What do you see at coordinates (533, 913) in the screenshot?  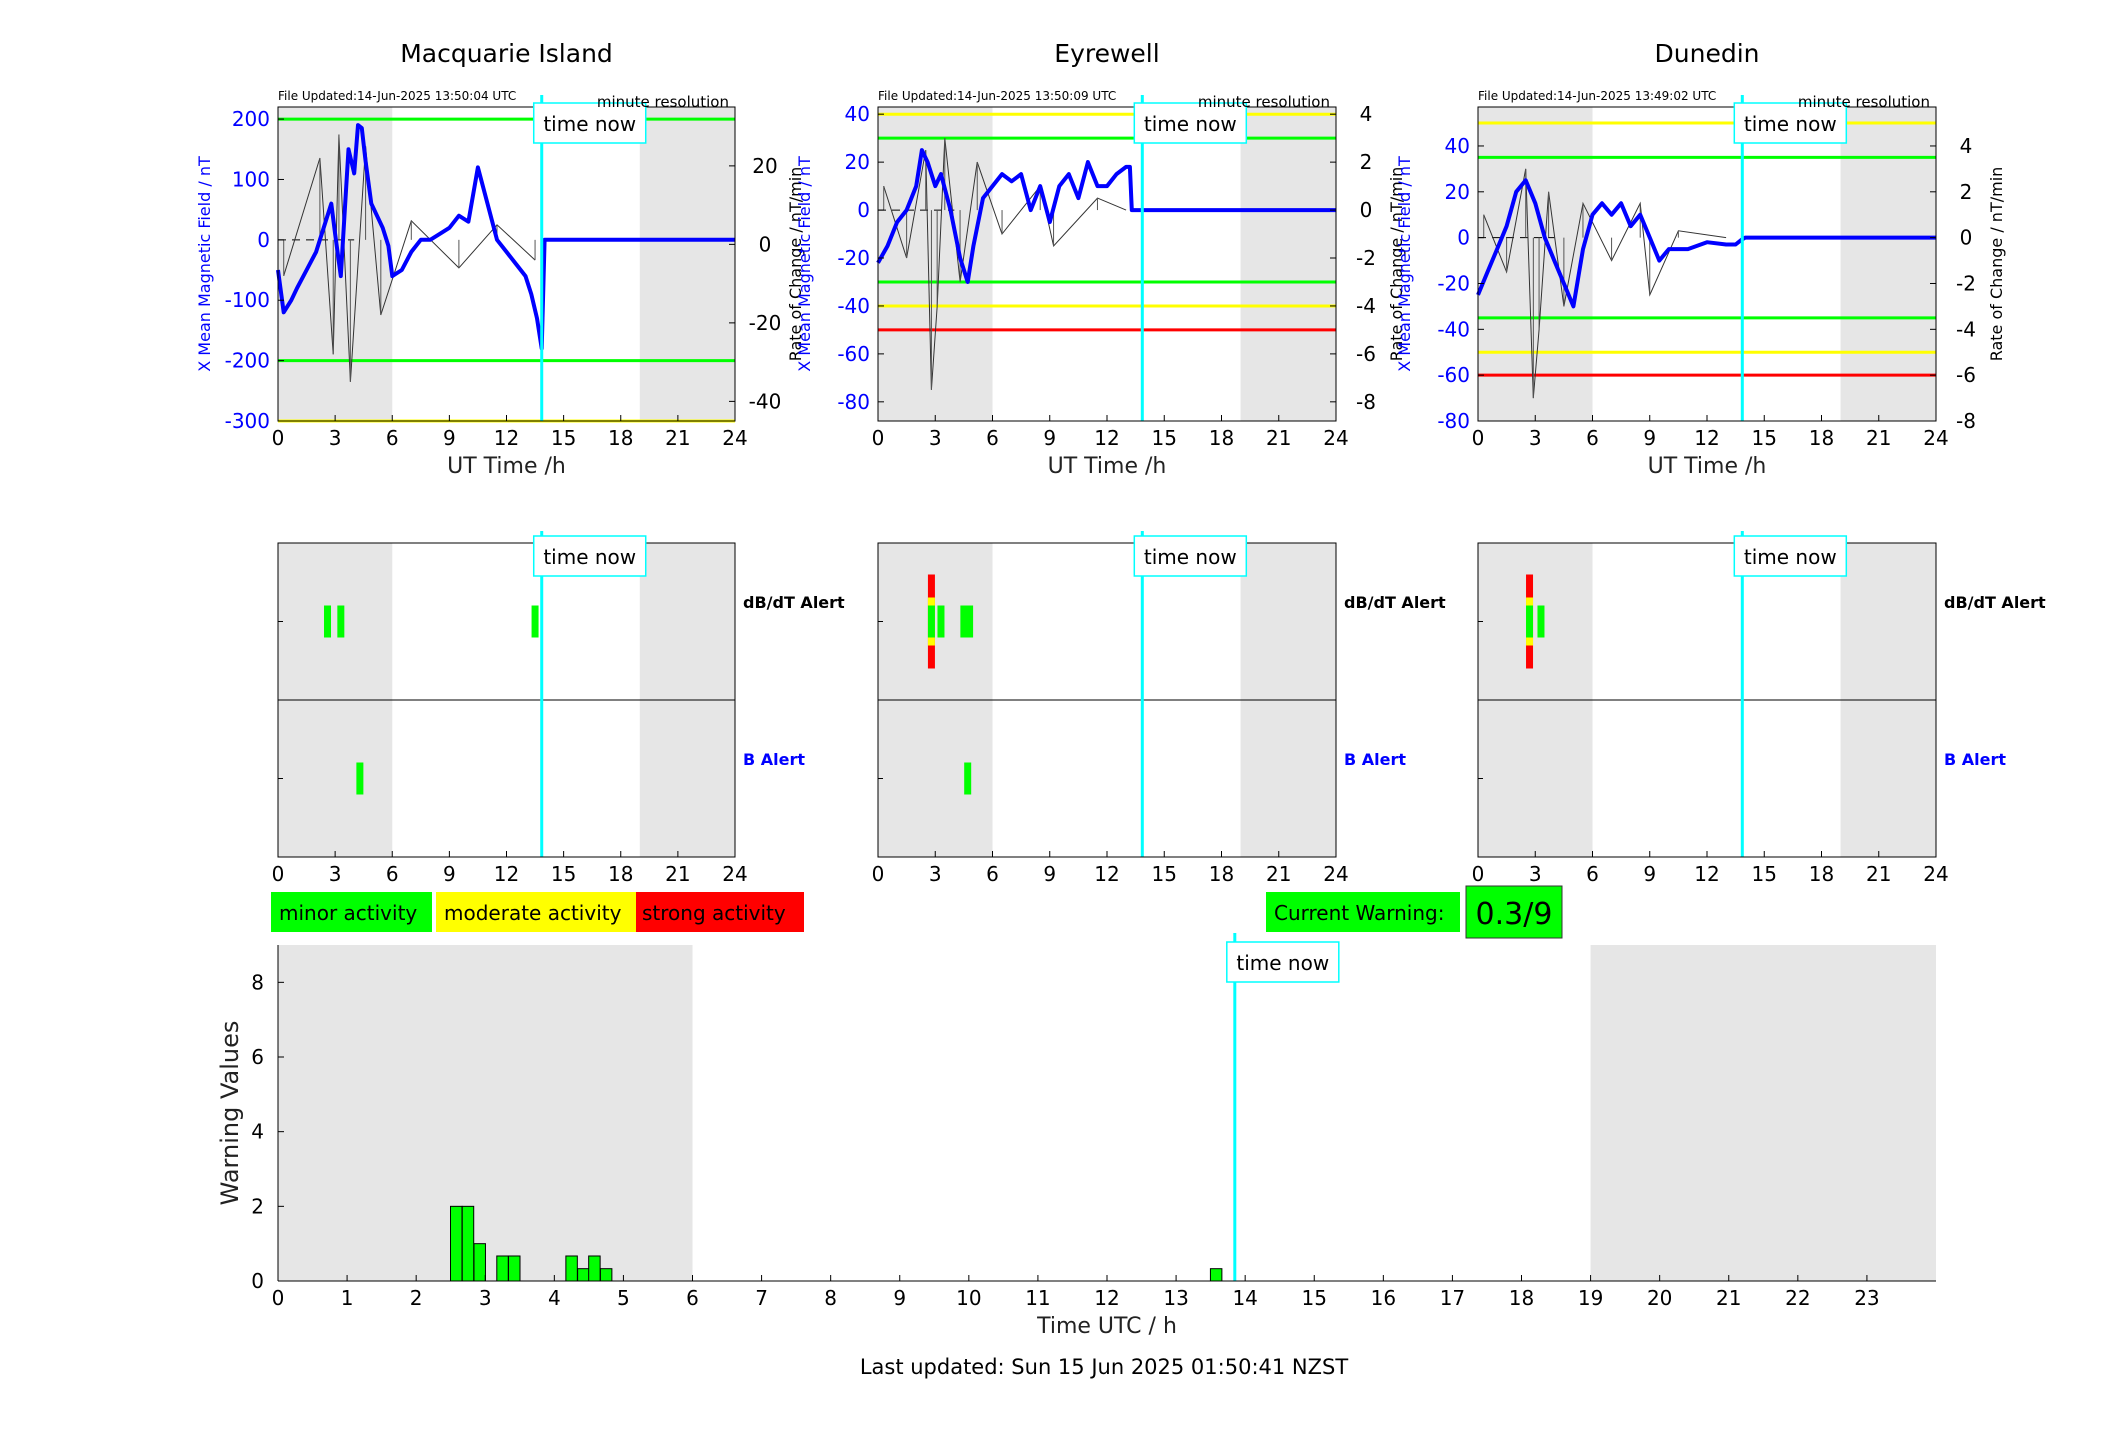 I see `legend-moderate-label: moderate activity` at bounding box center [533, 913].